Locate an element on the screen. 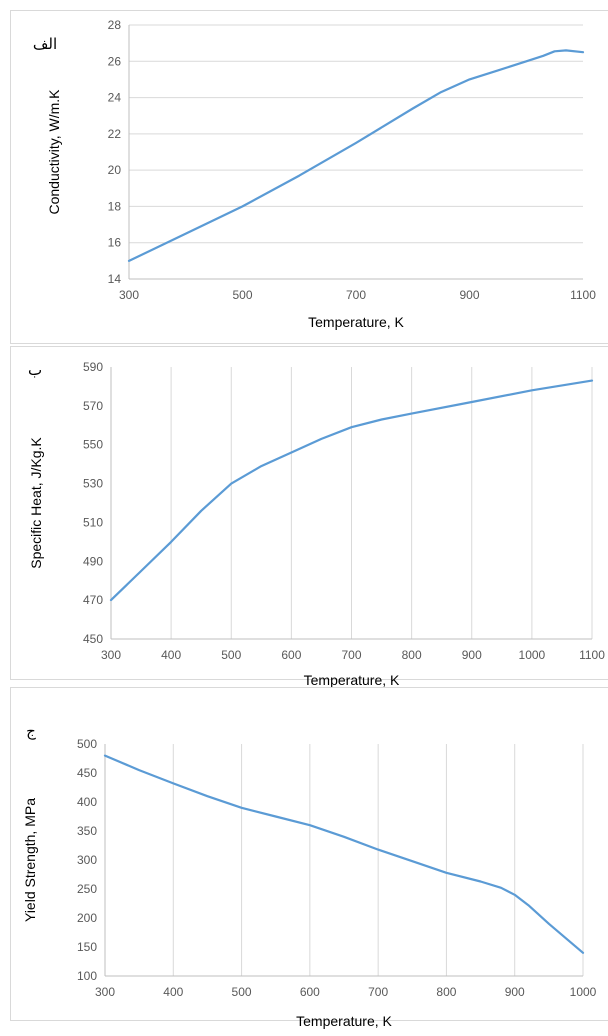 The image size is (608, 1036). panel-label: ب is located at coordinates (35, 370).